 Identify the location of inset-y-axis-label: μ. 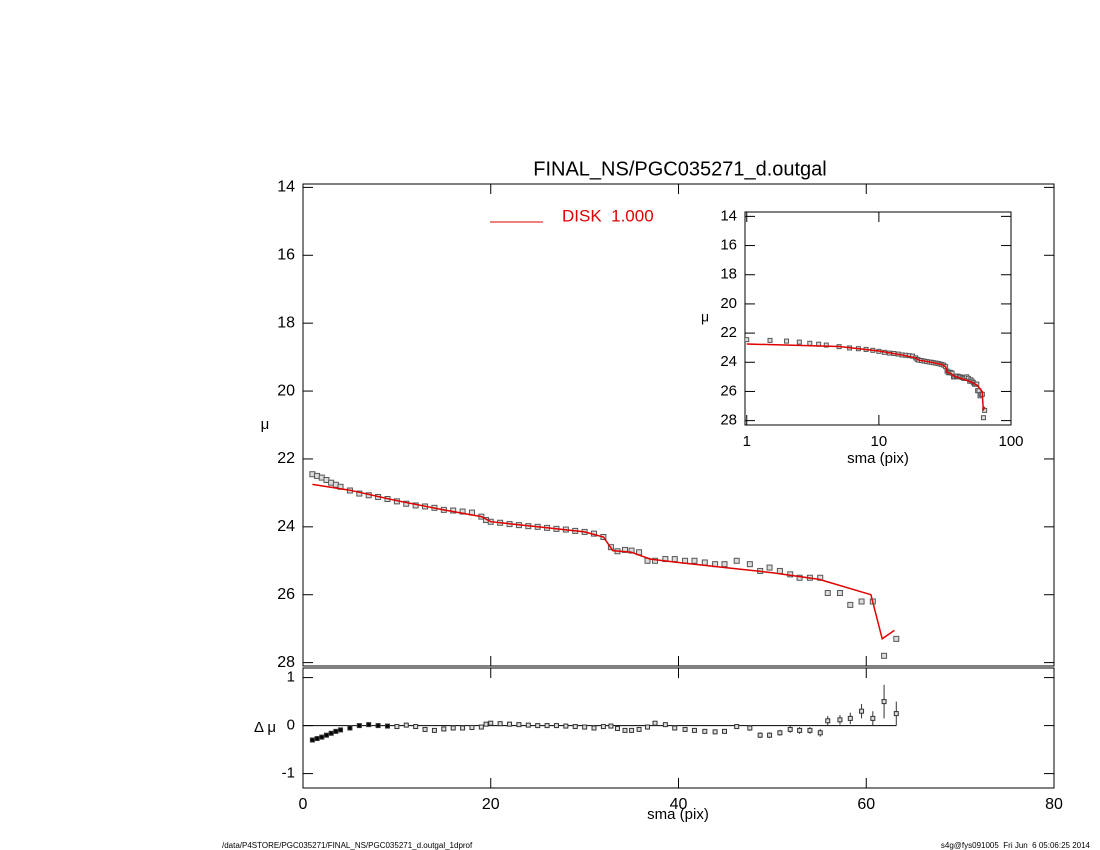
(705, 317).